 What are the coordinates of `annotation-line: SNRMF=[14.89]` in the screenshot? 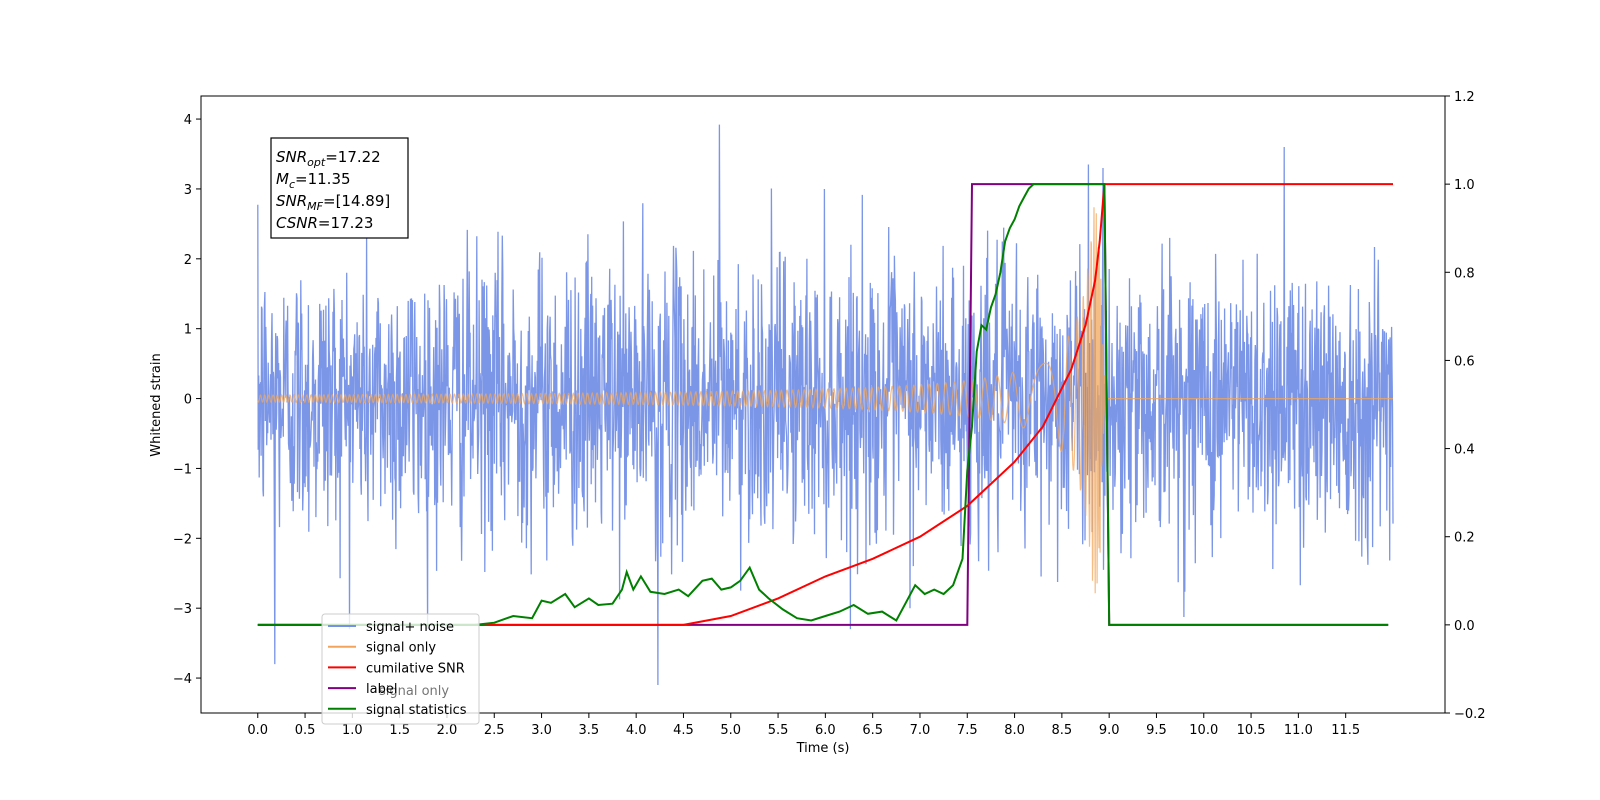 It's located at (333, 202).